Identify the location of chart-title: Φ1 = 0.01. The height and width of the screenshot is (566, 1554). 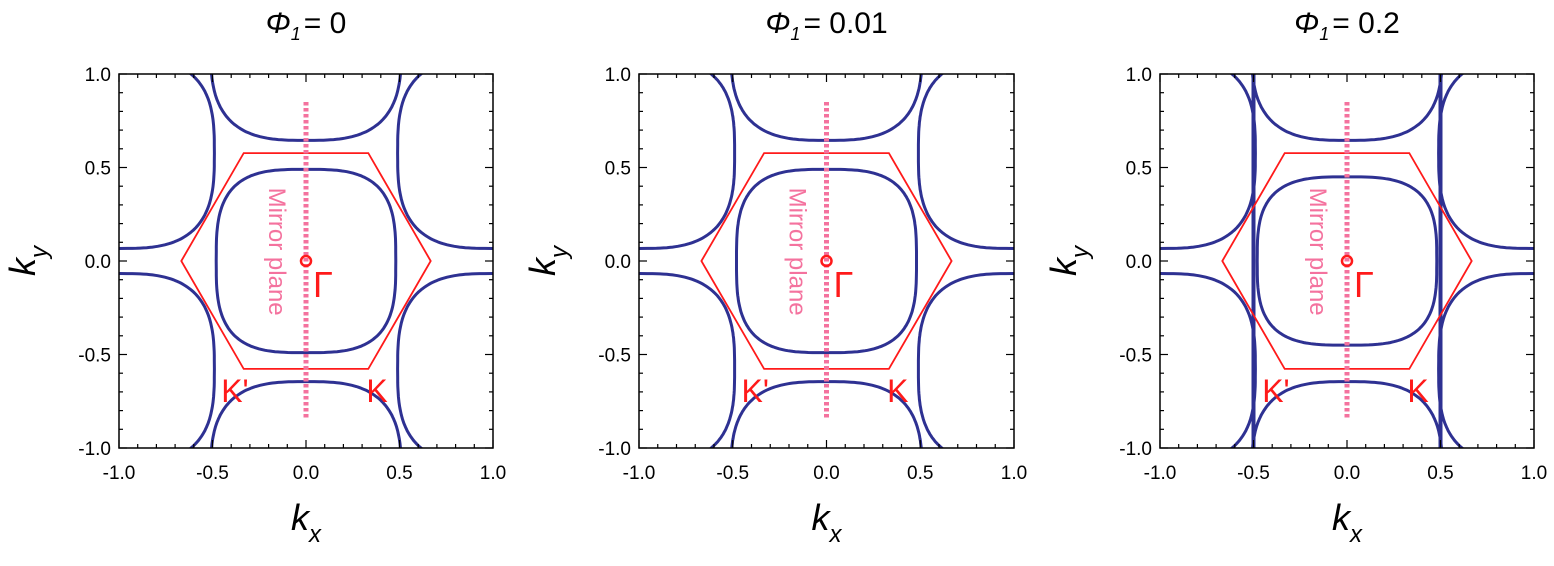
(826, 25).